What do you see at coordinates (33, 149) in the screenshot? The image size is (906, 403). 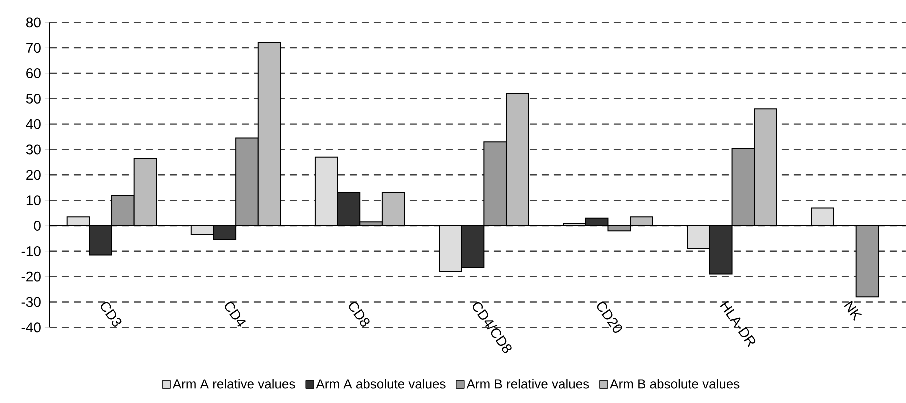 I see `y-tick-label: 30` at bounding box center [33, 149].